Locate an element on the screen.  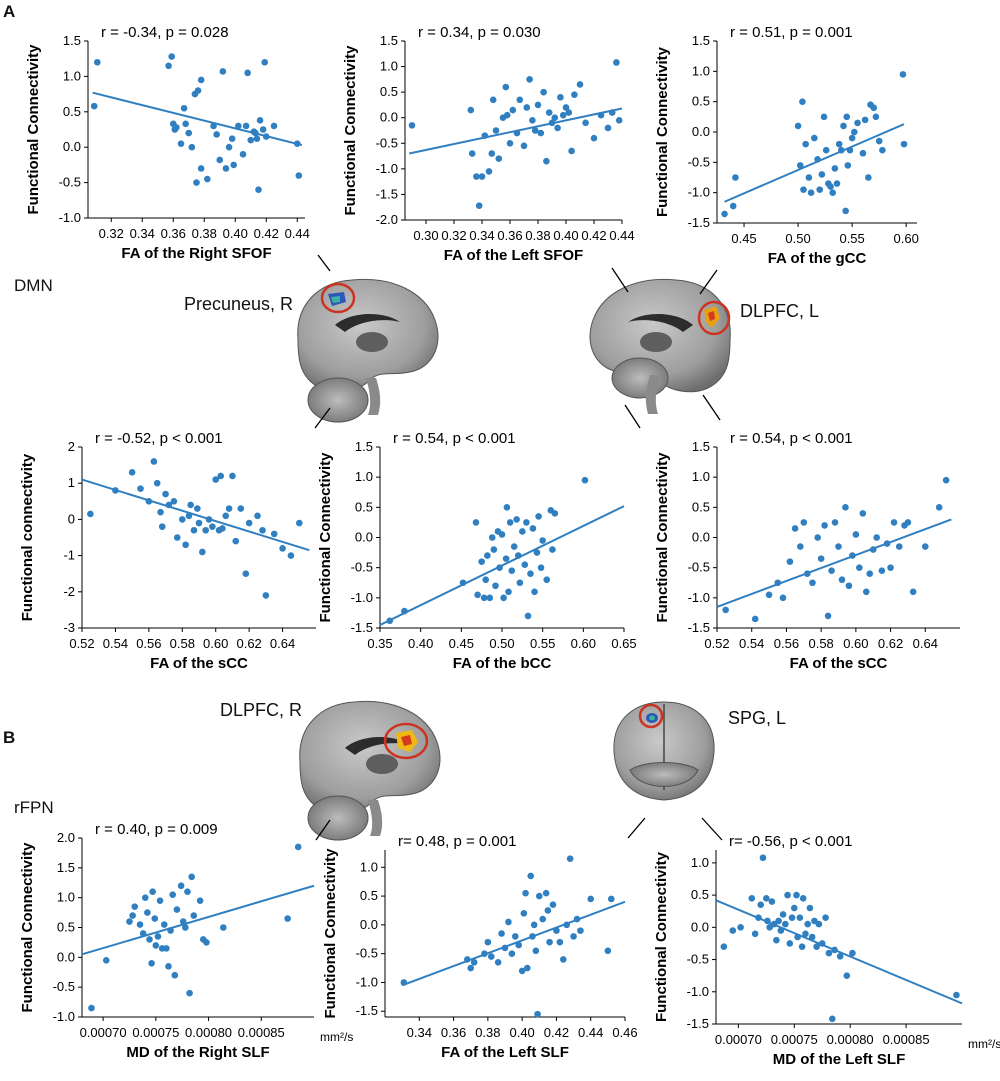
x-tick-label: 0.30 is located at coordinates (425, 235).